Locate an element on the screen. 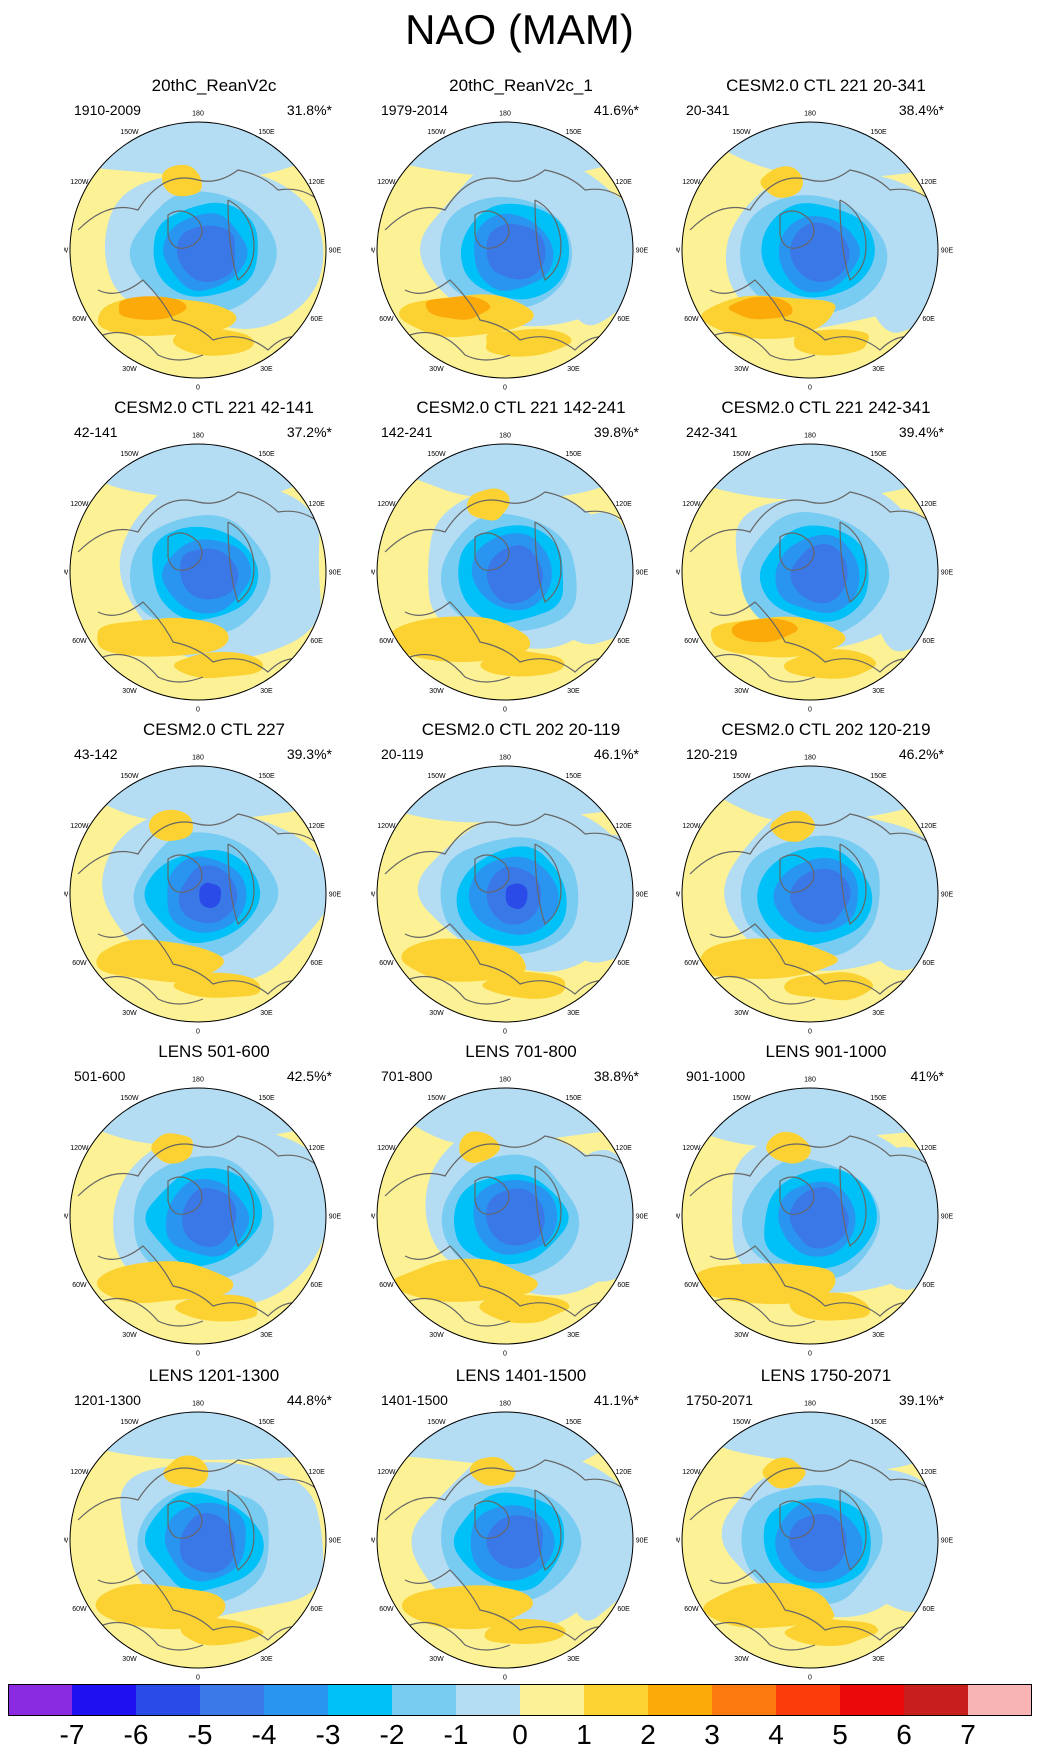 The width and height of the screenshot is (1039, 1758). panel-year-range: 501-600 is located at coordinates (100, 1076).